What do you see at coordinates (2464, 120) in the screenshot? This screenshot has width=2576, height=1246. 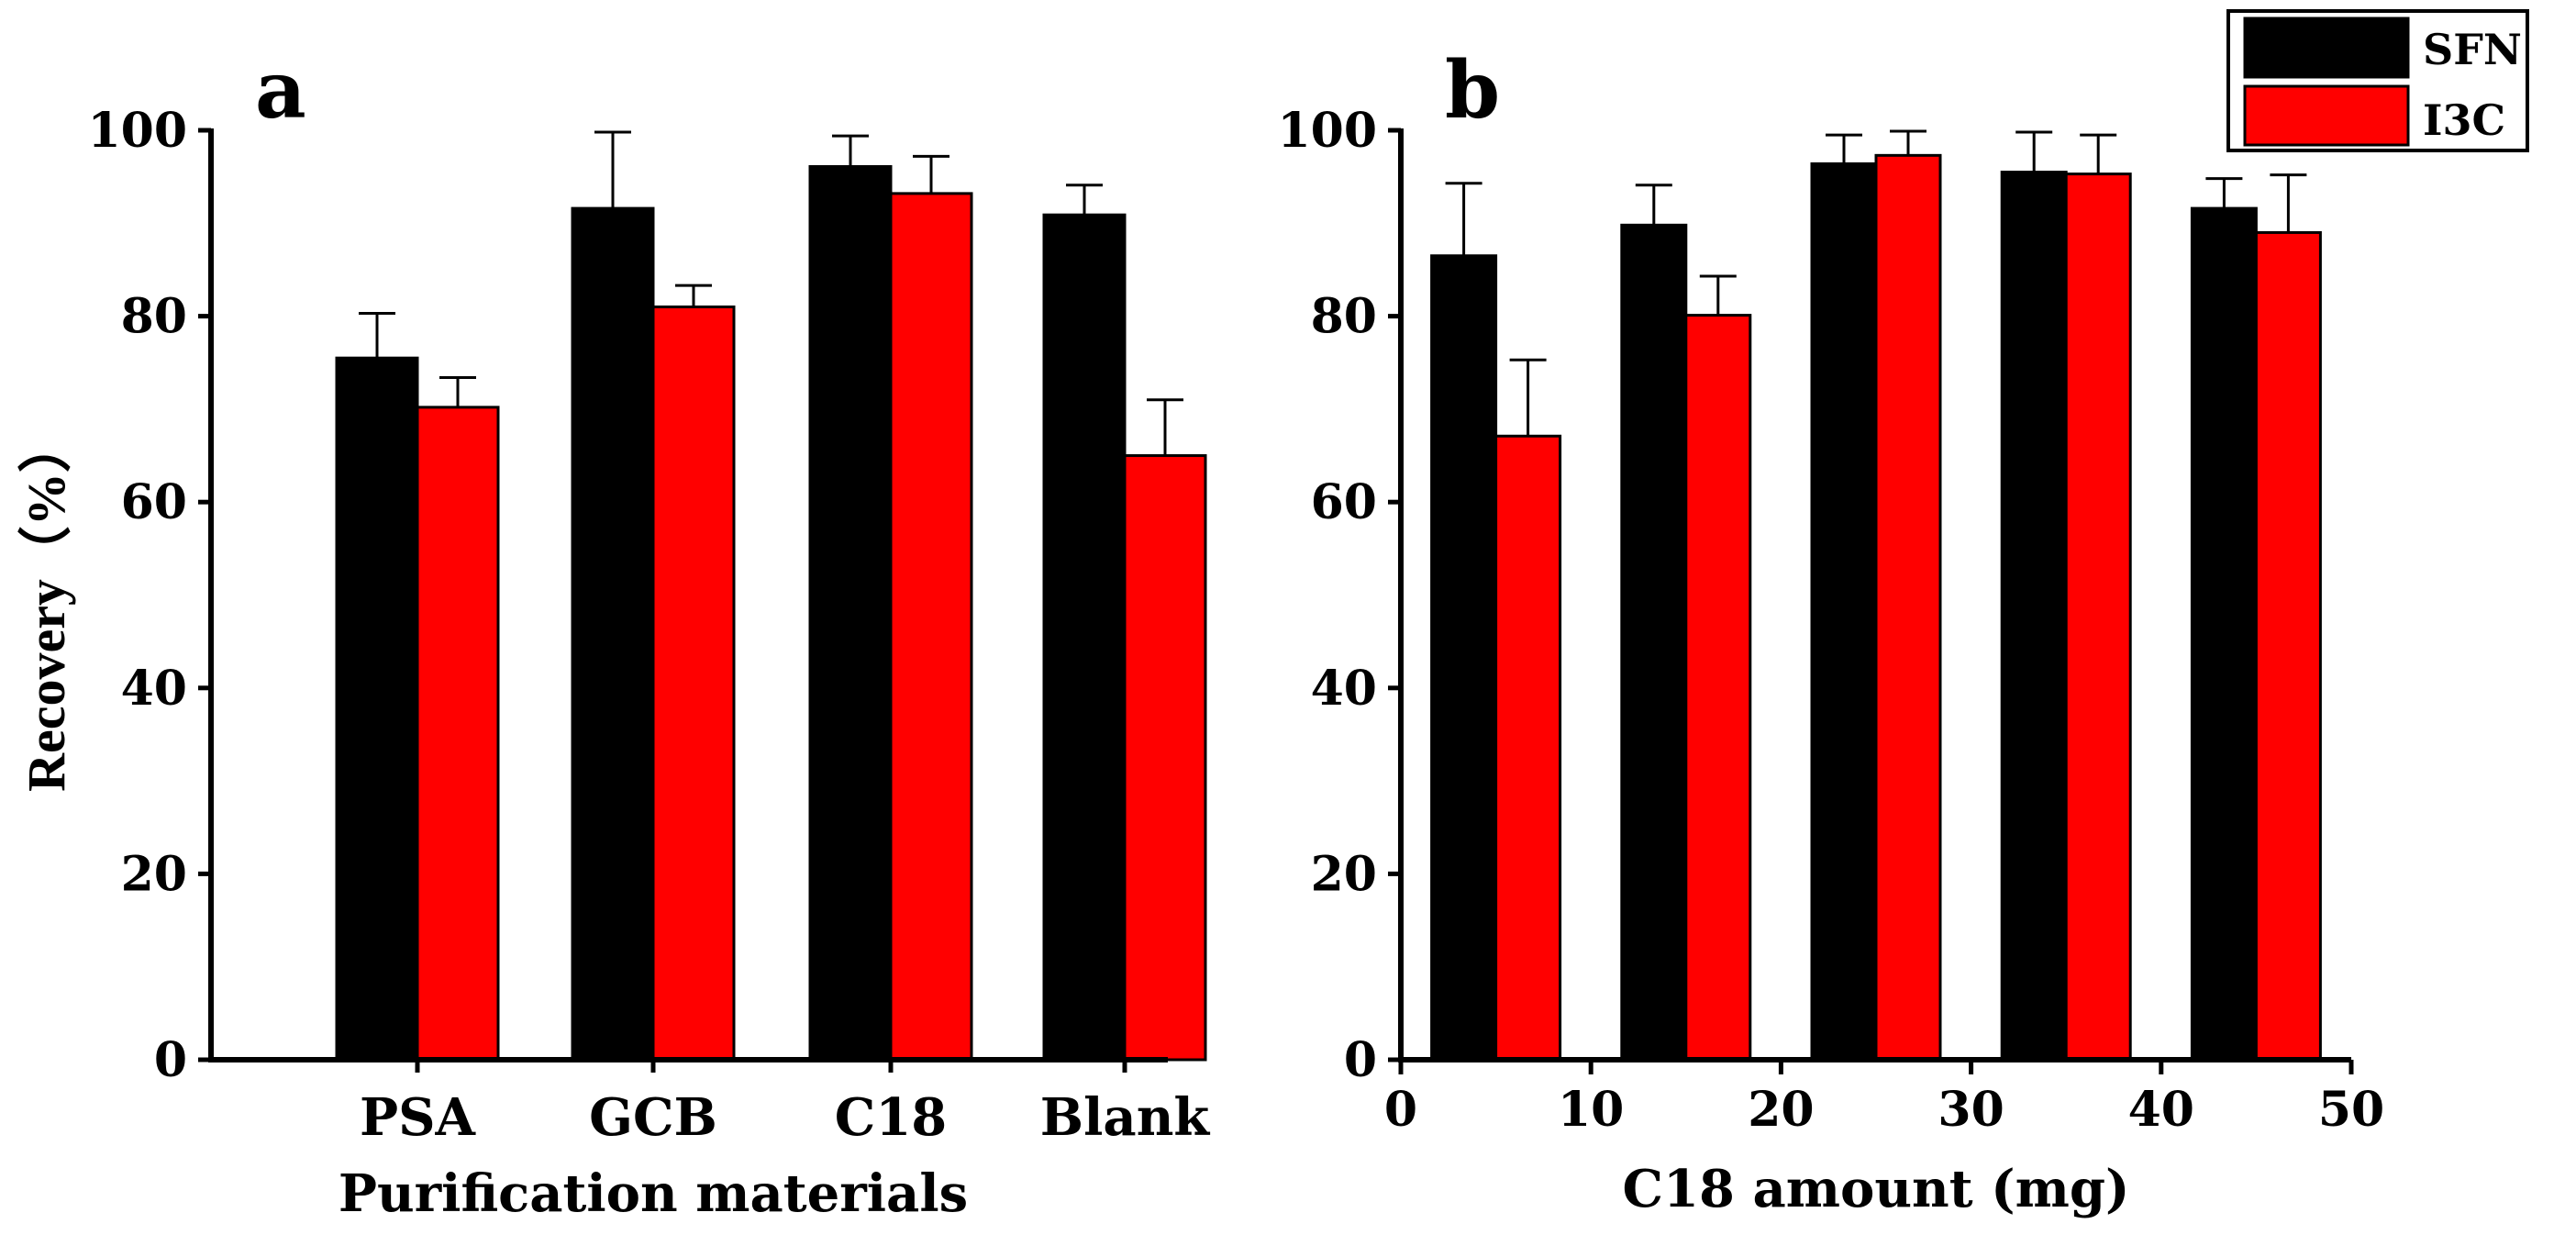 I see `legend-label-i3c: I3C` at bounding box center [2464, 120].